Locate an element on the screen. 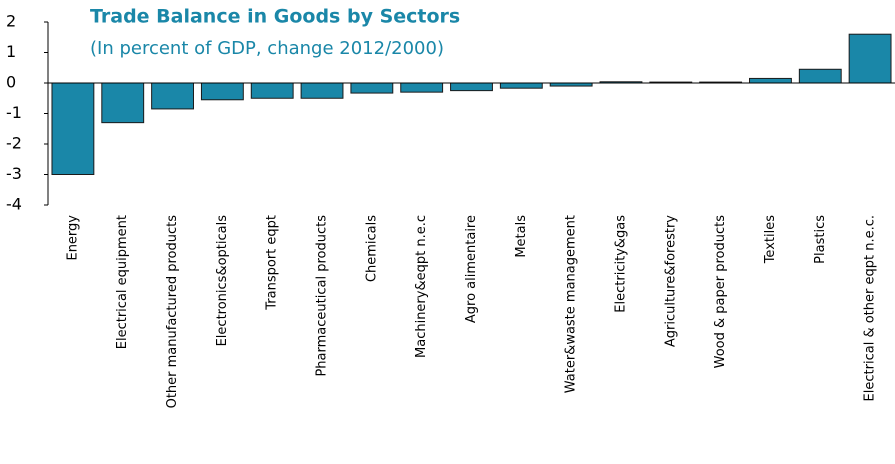 This screenshot has height=464, width=895. x-tick-label: Metals is located at coordinates (521, 236).